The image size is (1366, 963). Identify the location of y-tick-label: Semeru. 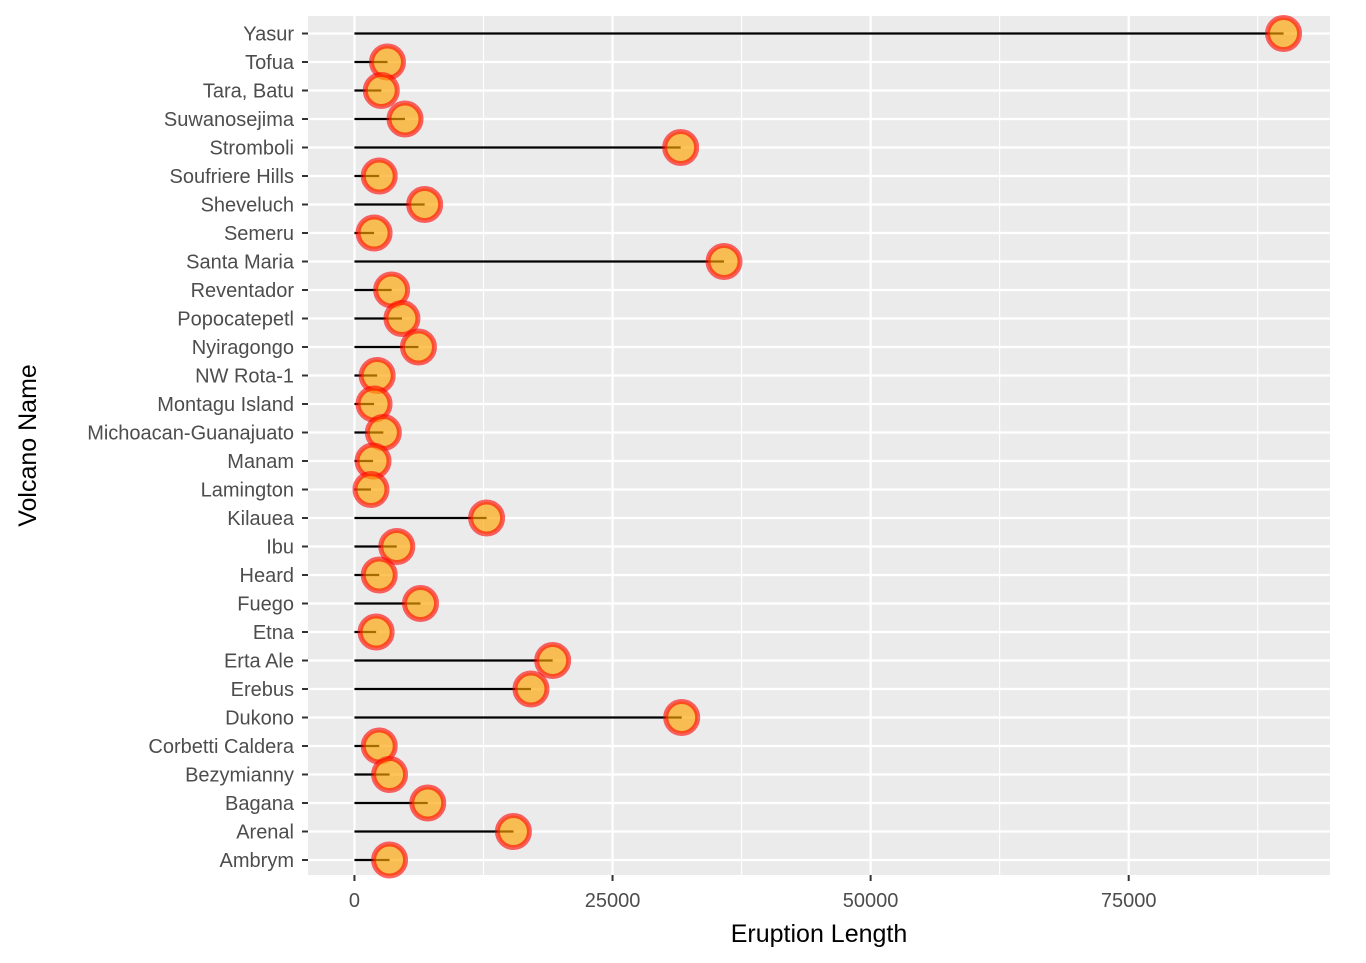
(259, 234).